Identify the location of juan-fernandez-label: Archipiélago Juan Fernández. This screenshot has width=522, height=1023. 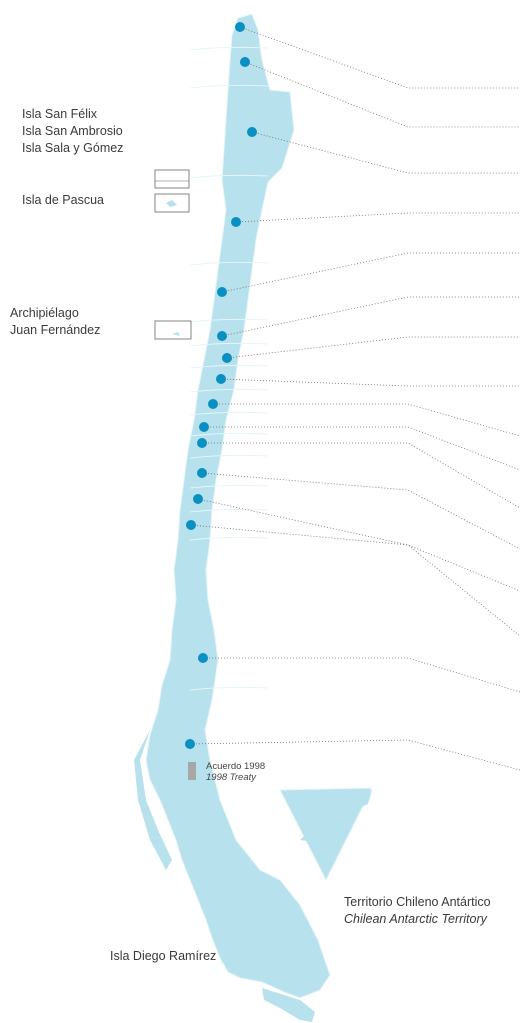
(55, 322).